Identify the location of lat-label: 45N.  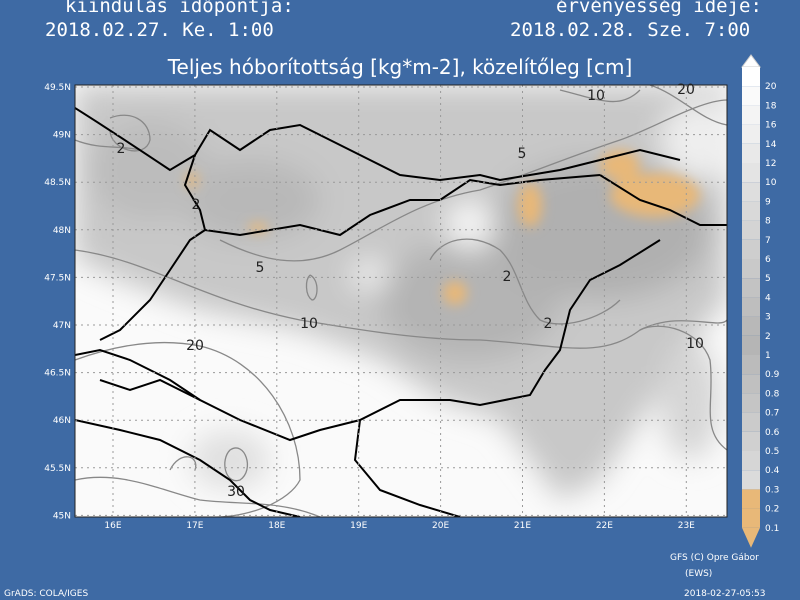
(62, 516).